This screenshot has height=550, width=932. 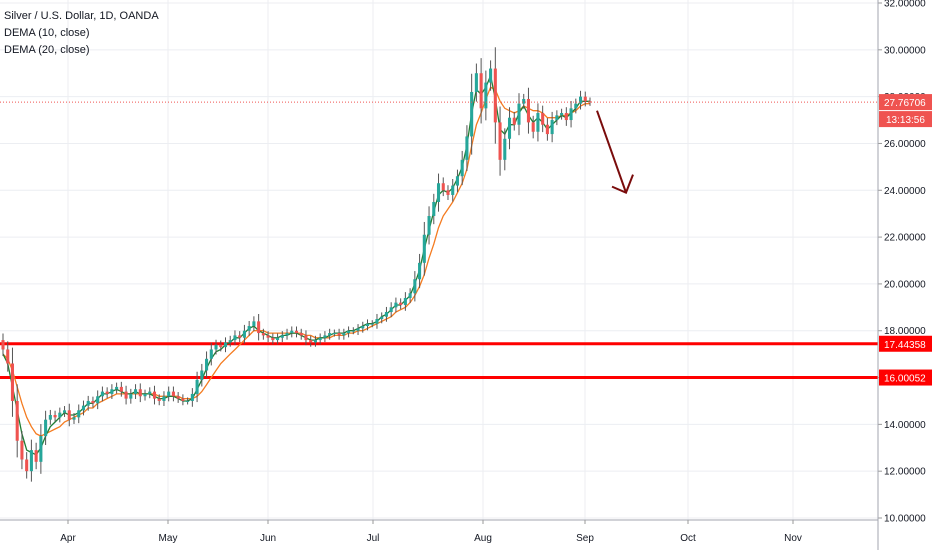 What do you see at coordinates (483, 538) in the screenshot?
I see `time-tick-label: Aug` at bounding box center [483, 538].